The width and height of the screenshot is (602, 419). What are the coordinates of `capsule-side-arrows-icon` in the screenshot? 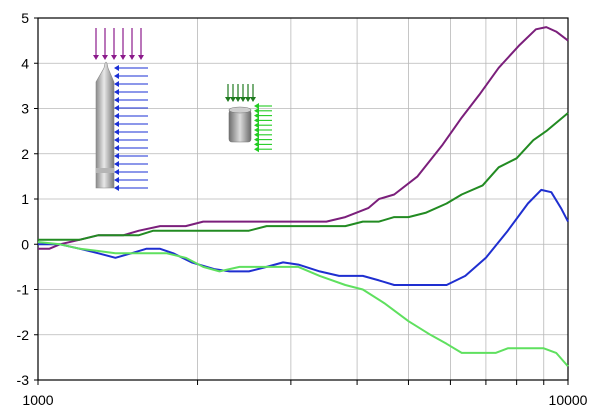 It's located at (263, 128).